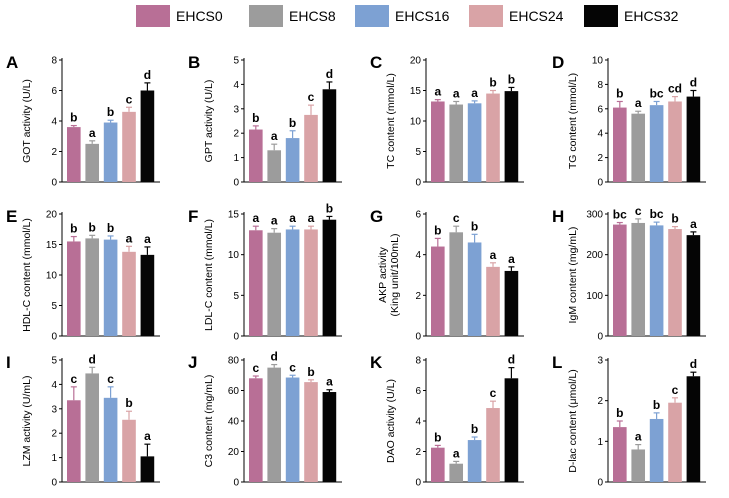 Image resolution: width=729 pixels, height=498 pixels. I want to click on chart-panel-c: C 0 5 10 15 20 TC content (mmol/L) a a a b b, so click(455, 121).